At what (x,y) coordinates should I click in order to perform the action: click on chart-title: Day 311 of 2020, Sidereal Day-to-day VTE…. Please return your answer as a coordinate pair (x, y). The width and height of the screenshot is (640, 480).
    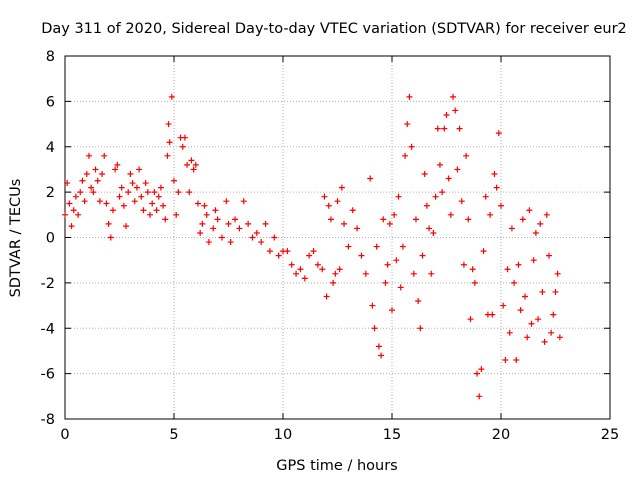
    Looking at the image, I should click on (334, 29).